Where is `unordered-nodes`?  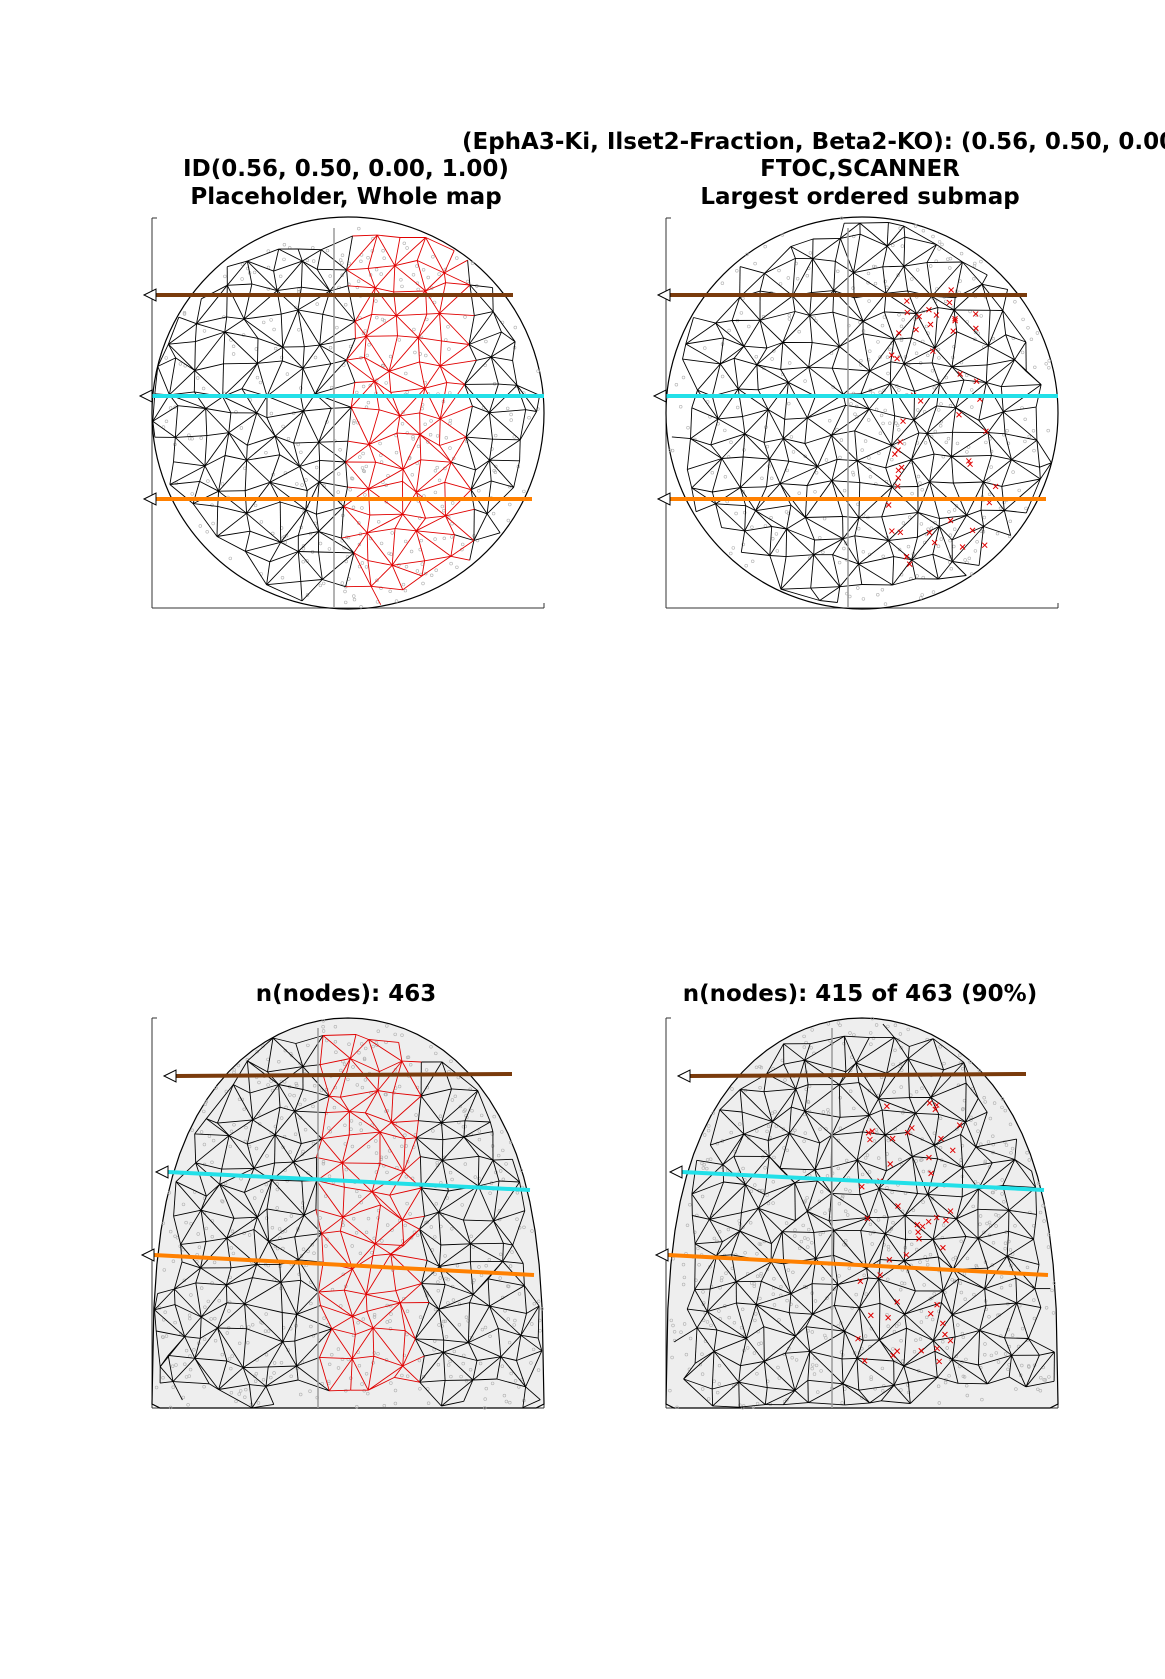 unordered-nodes is located at coordinates (909, 1232).